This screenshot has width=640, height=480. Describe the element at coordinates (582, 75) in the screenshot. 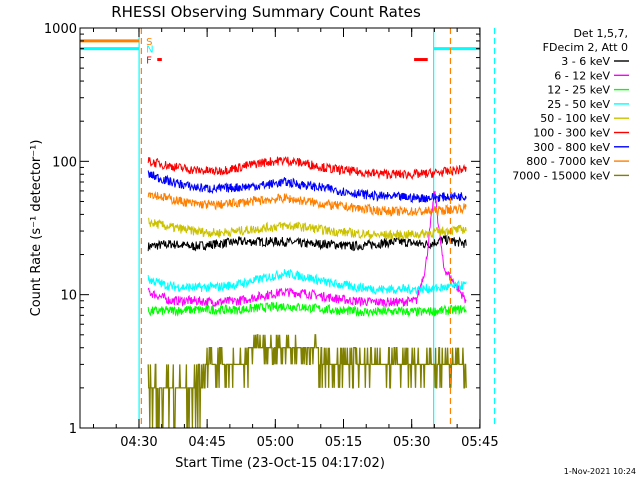

I see `legend-label: 6 - 12 keV` at that location.